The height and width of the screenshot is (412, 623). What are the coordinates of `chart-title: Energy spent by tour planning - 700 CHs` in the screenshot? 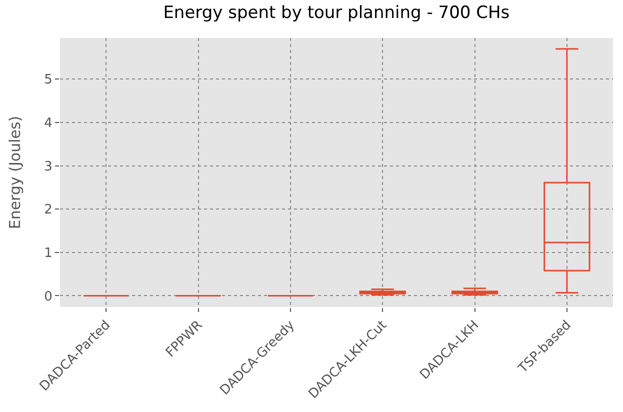 It's located at (336, 13).